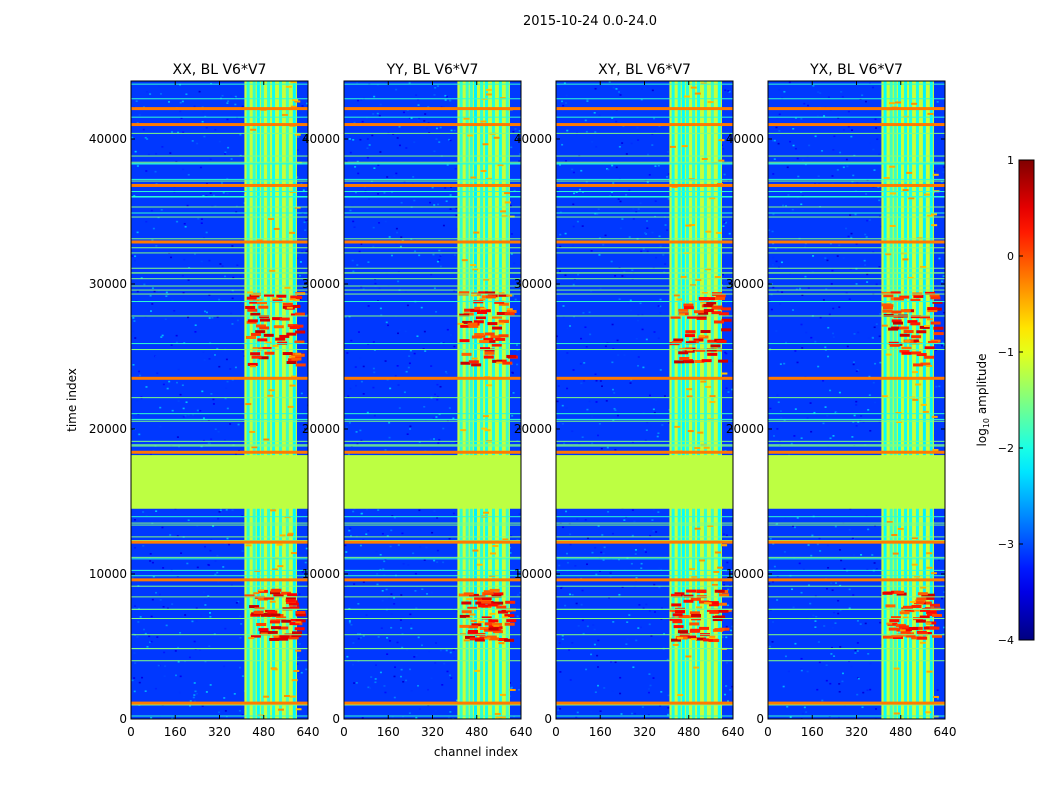 The image size is (1050, 800). Describe the element at coordinates (321, 429) in the screenshot. I see `y-tick-label: 20000` at that location.